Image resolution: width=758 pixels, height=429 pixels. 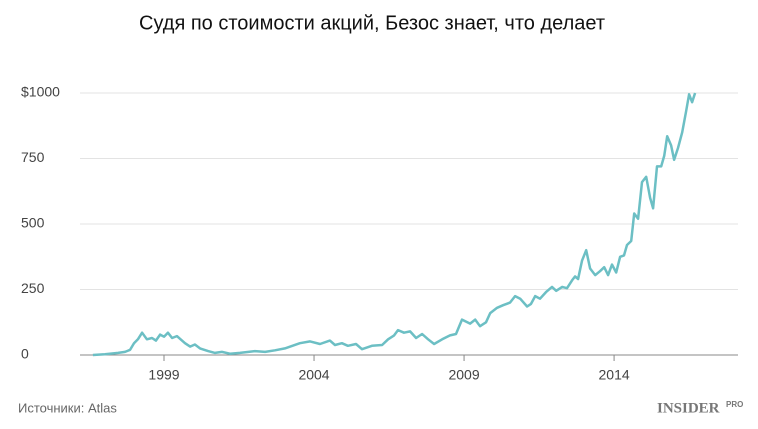 I want to click on brand: INSIDER, so click(x=688, y=408).